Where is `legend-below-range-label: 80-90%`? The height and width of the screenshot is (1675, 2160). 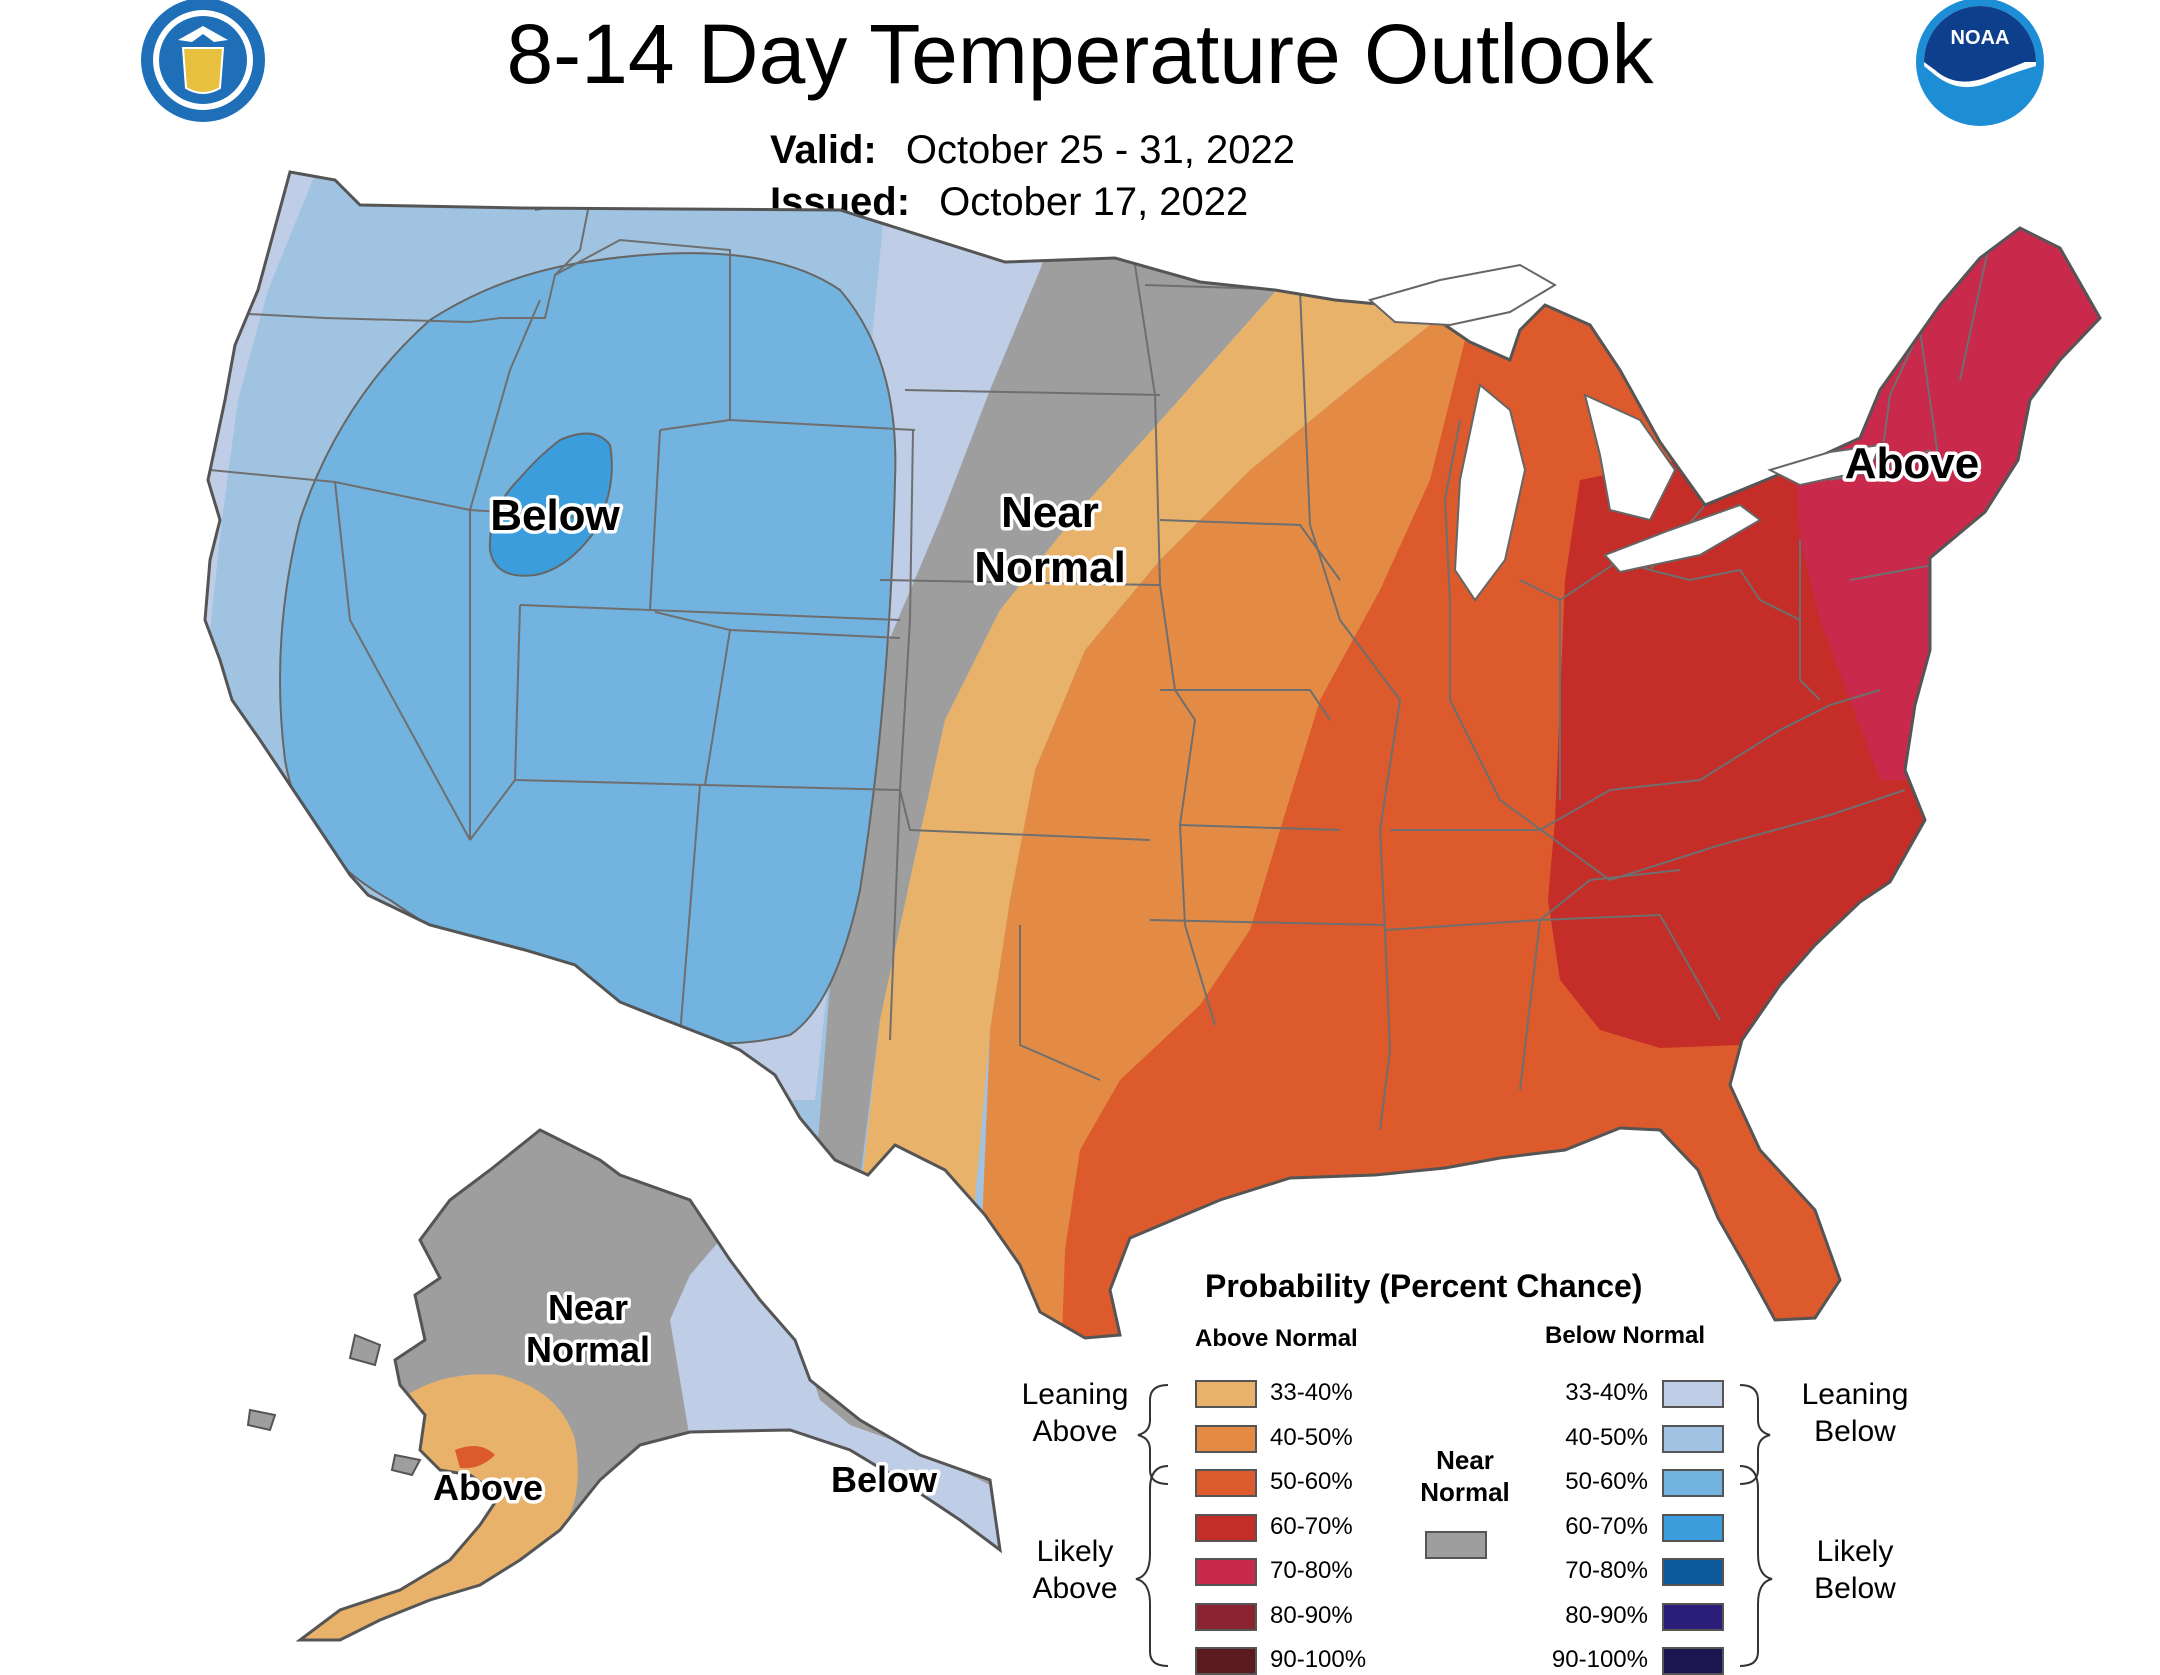 legend-below-range-label: 80-90% is located at coordinates (1606, 1615).